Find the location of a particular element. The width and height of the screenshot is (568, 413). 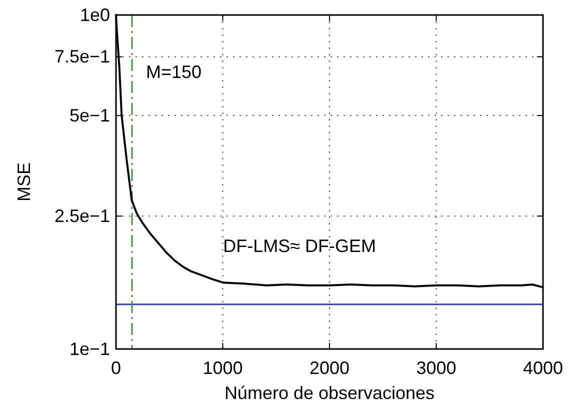

y-tick-label: 1e−1 is located at coordinates (89, 349).